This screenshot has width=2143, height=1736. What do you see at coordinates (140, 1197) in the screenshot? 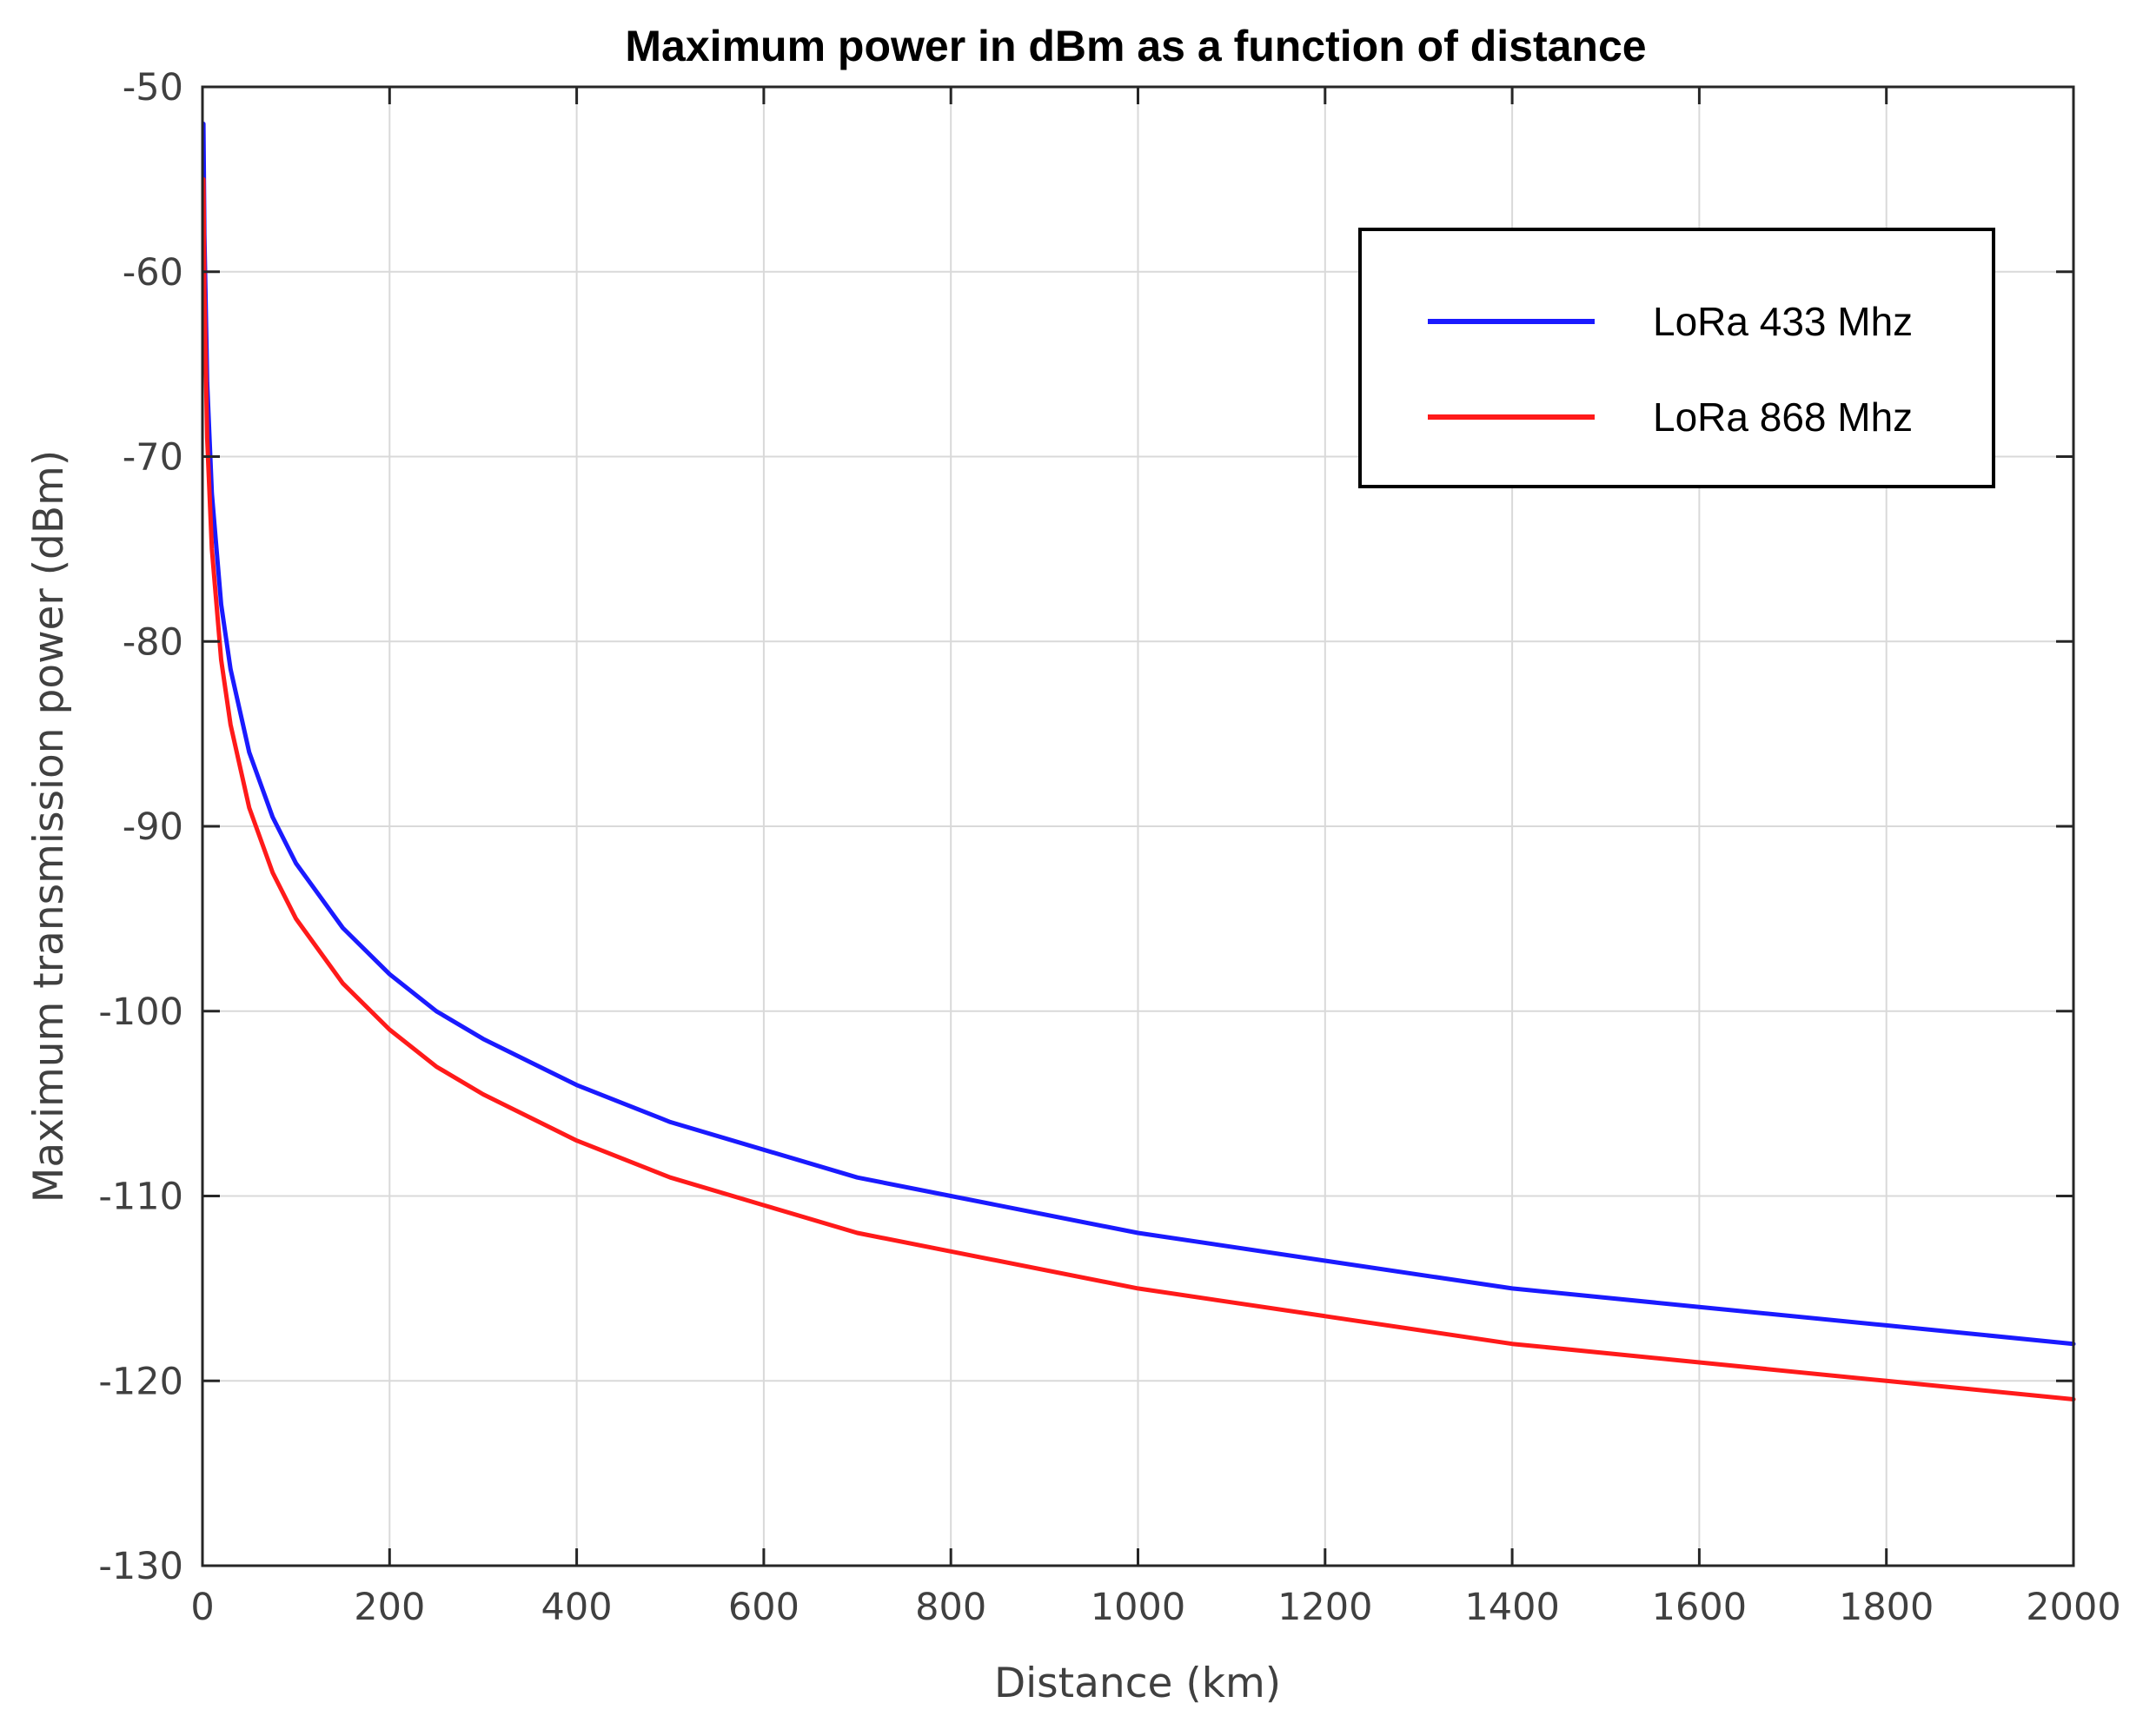
I see `y-tick-label: -110` at bounding box center [140, 1197].